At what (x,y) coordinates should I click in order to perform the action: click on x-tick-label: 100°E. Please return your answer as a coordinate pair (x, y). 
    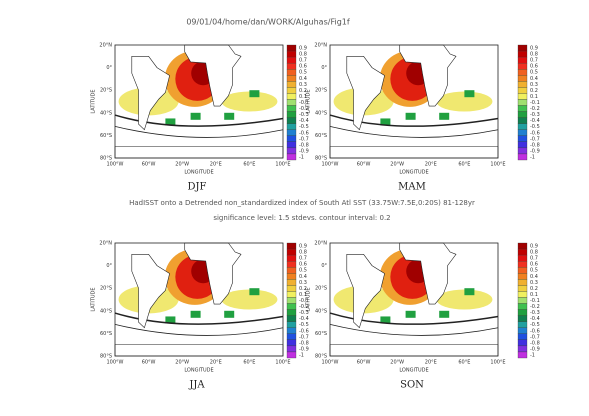
    Looking at the image, I should click on (282, 165).